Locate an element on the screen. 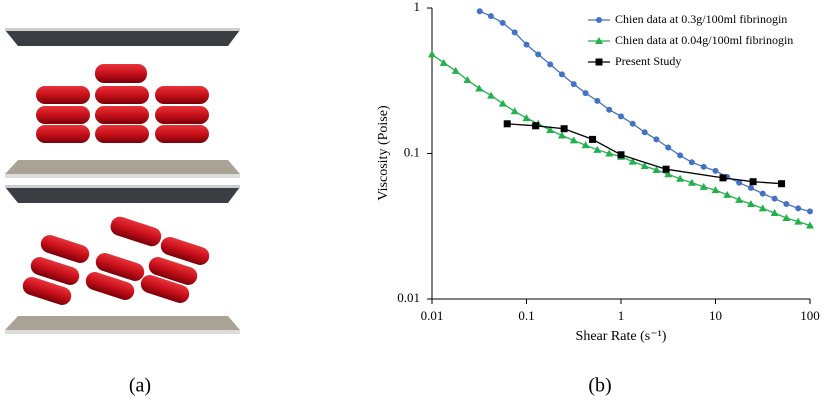 The image size is (824, 405). x-tick-label: 0.1 is located at coordinates (526, 315).